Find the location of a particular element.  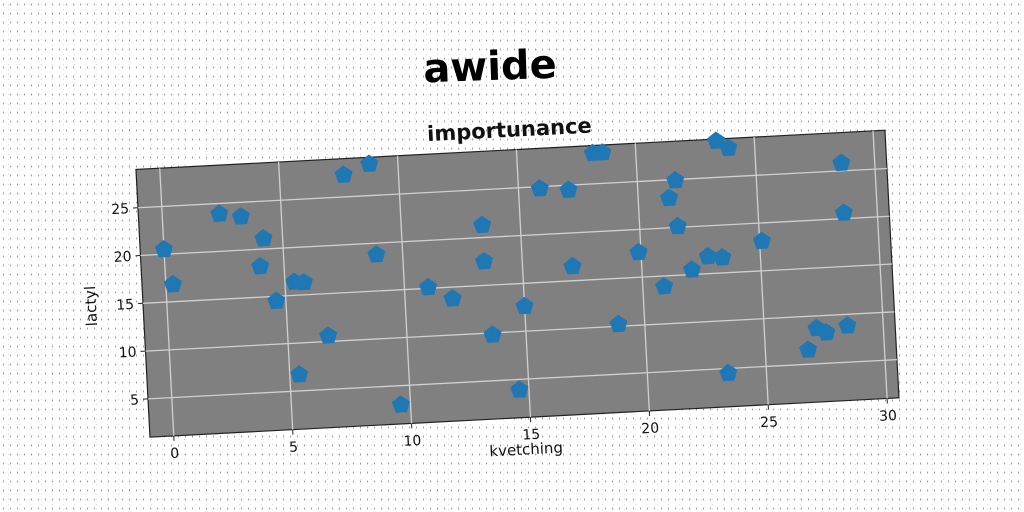

x-tick-label: 25 is located at coordinates (769, 422).